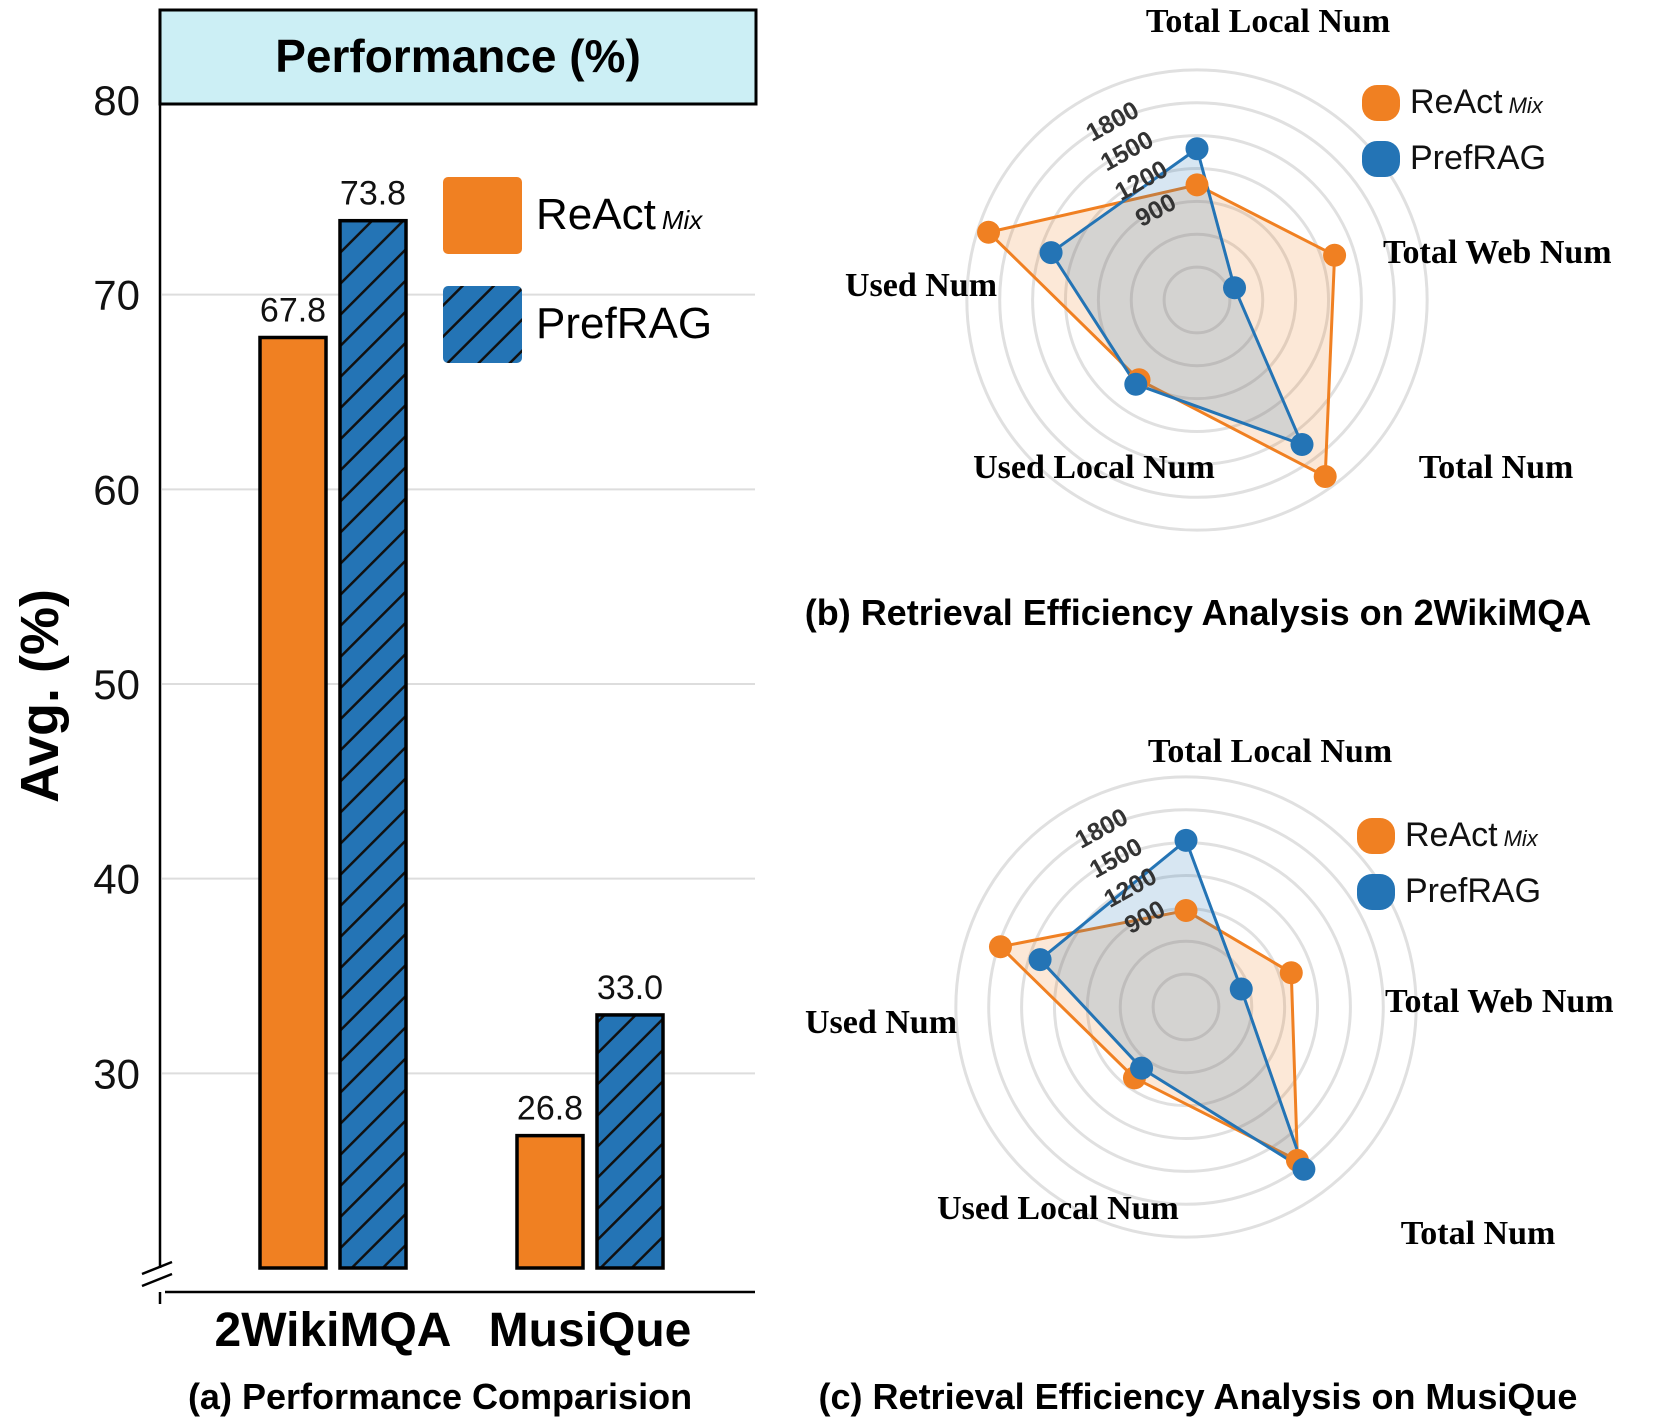 This screenshot has height=1420, width=1659. I want to click on y-tick-label: 30, so click(116, 1073).